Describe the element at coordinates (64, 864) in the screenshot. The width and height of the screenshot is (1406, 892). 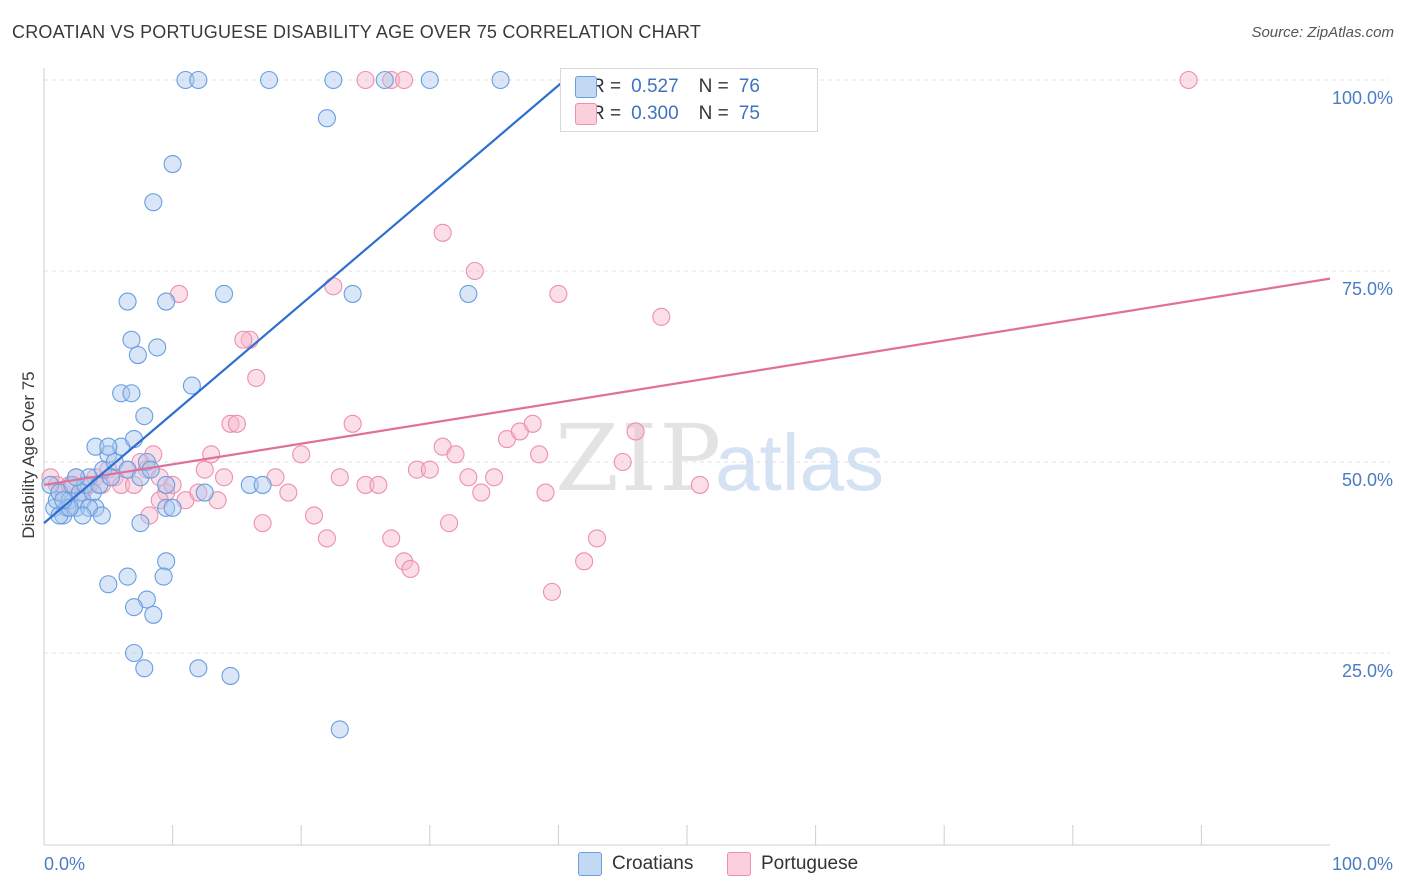
I see `x-tick-label: 0.0%` at that location.